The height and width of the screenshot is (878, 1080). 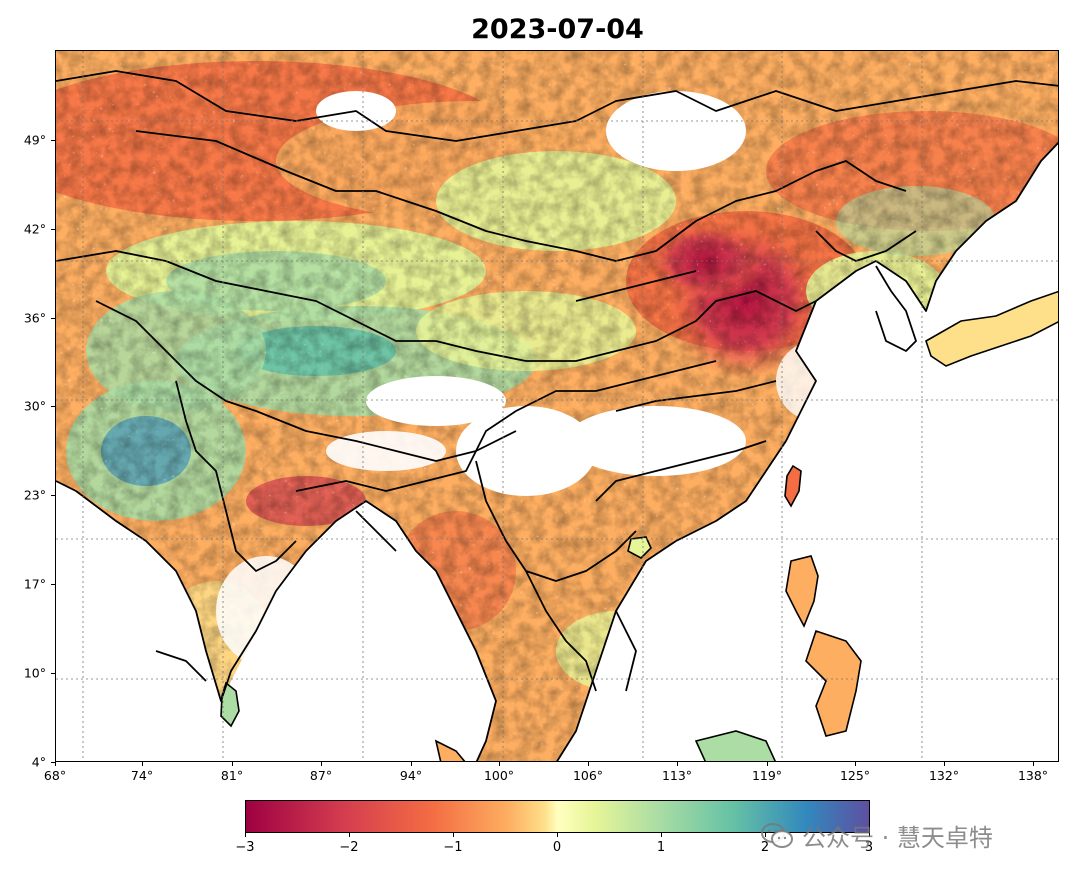 I want to click on lat-tick-label: 42°, so click(x=34, y=229).